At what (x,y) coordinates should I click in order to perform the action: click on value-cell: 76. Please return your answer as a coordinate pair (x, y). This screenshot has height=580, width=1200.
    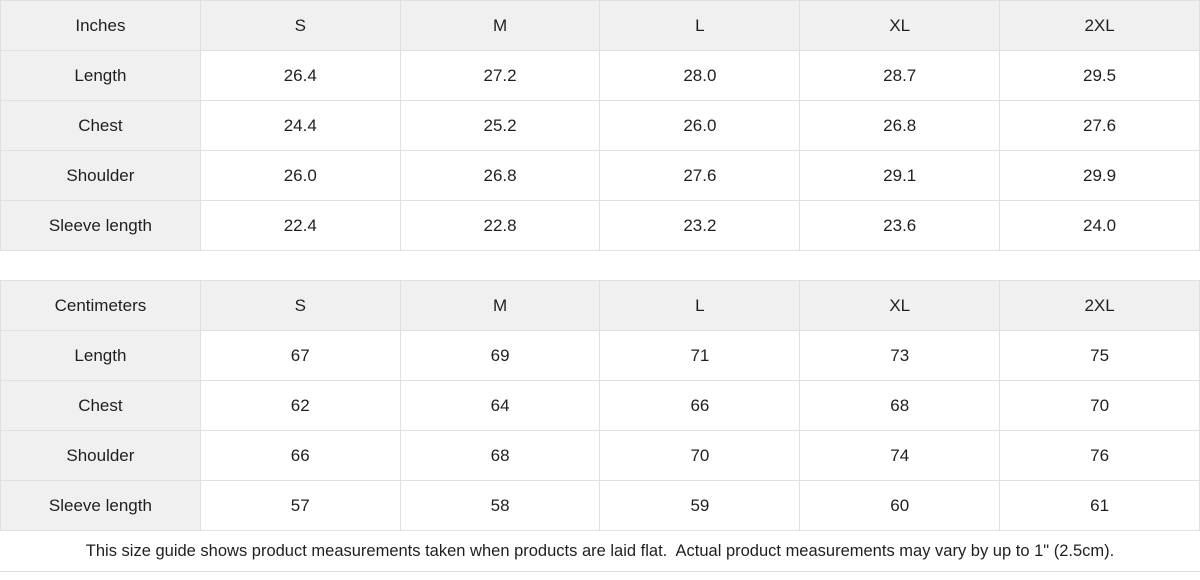
    Looking at the image, I should click on (1099, 455).